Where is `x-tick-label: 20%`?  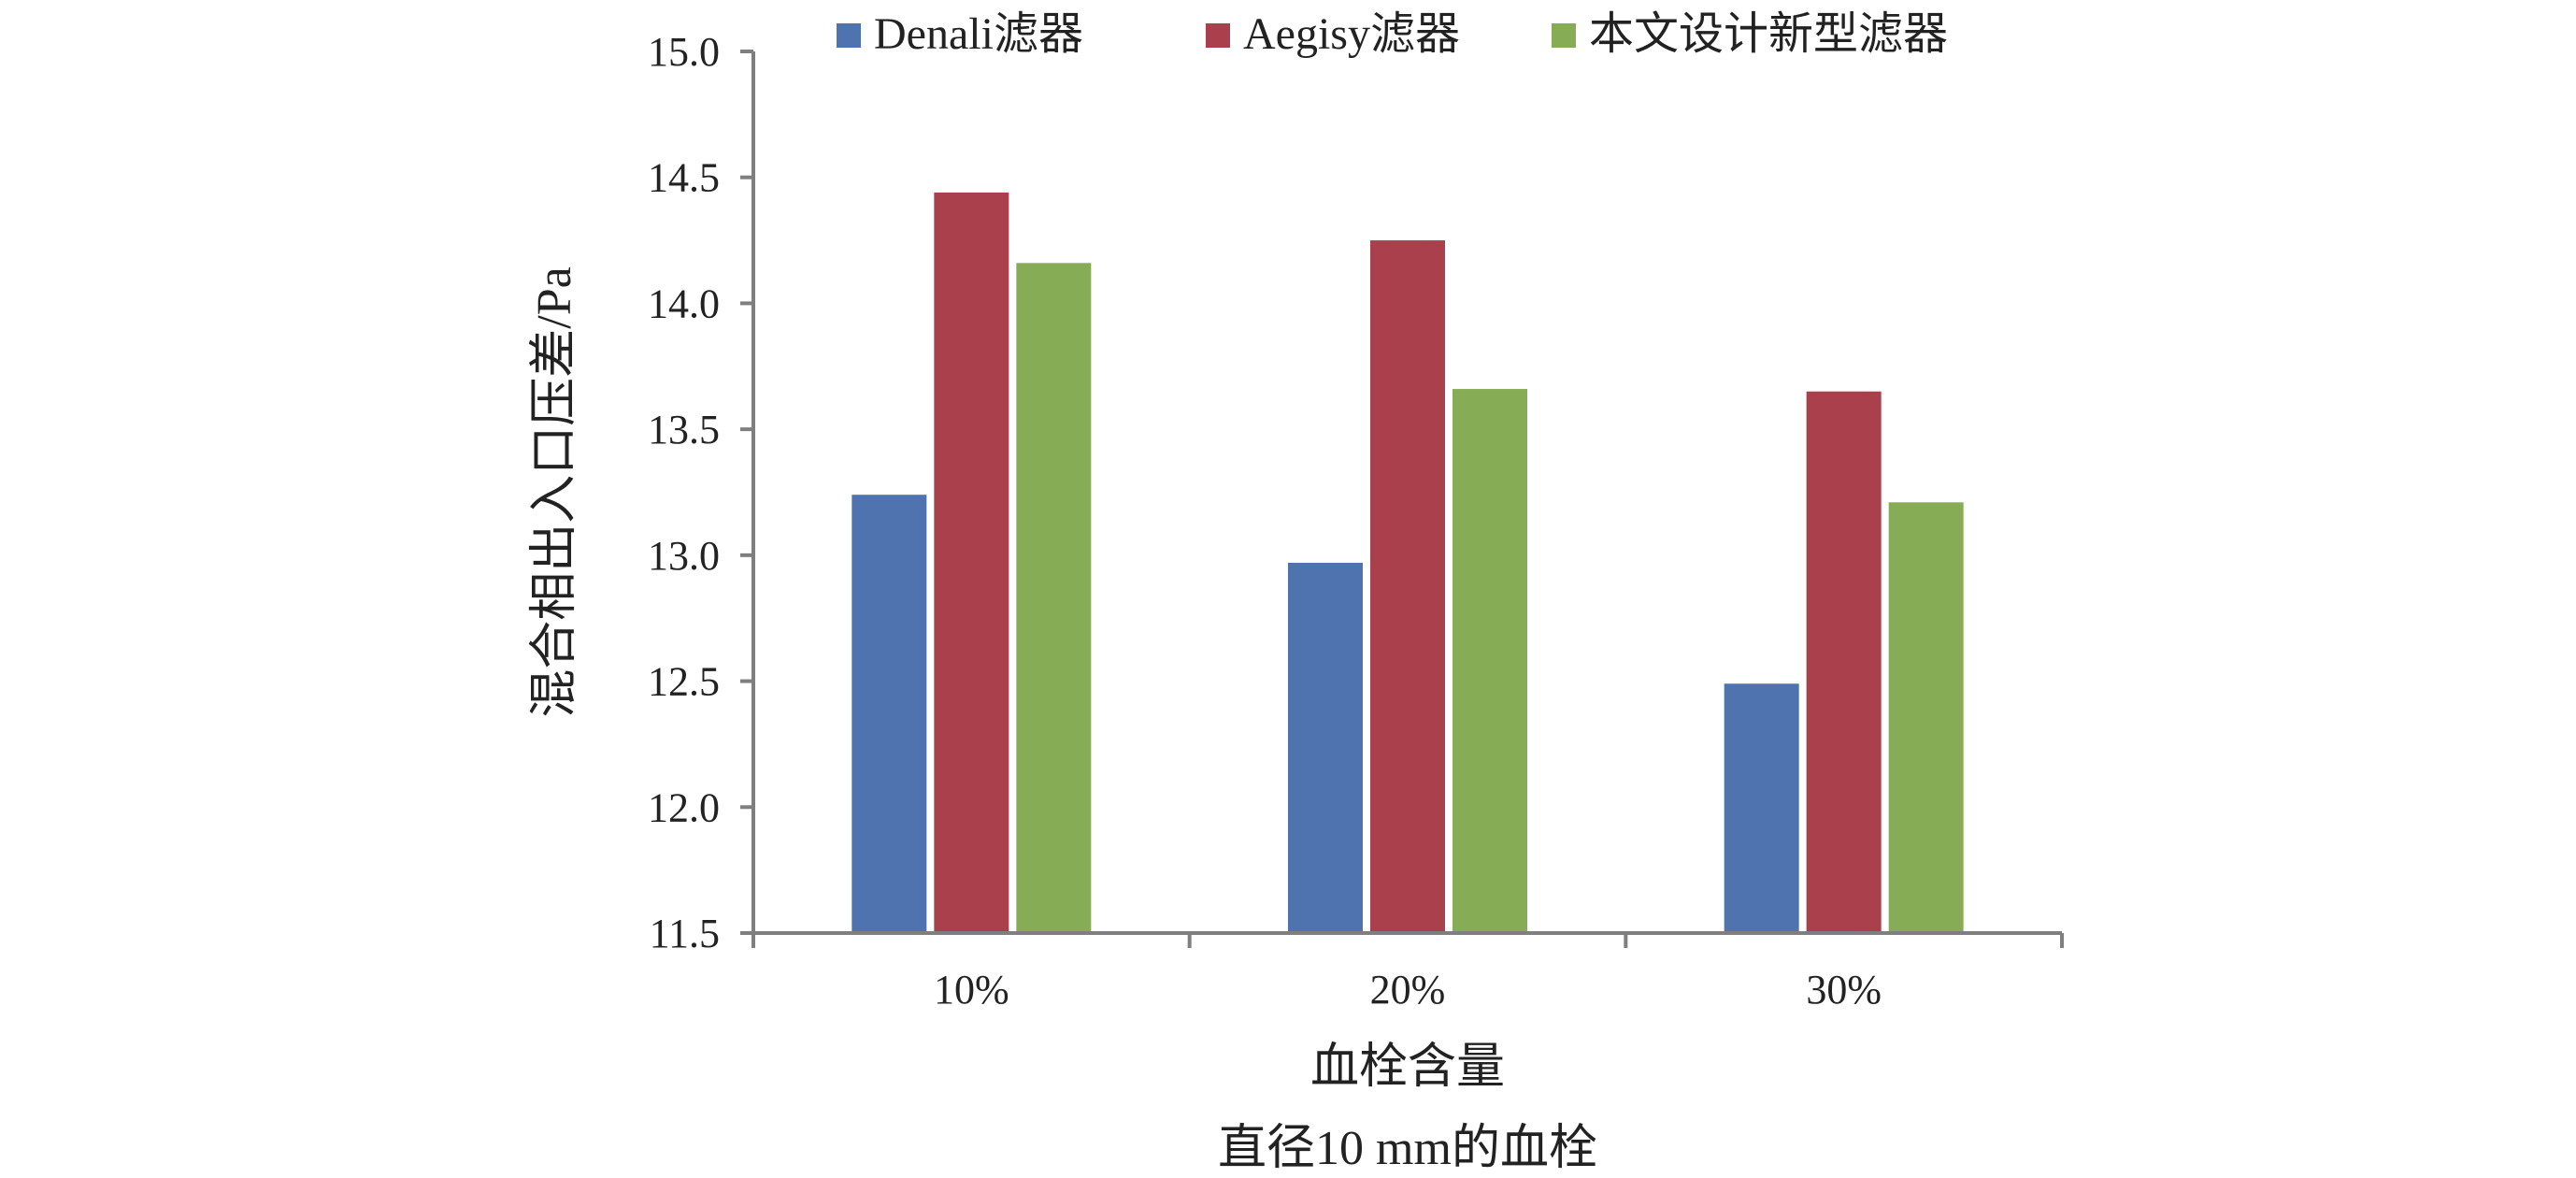 x-tick-label: 20% is located at coordinates (1408, 990).